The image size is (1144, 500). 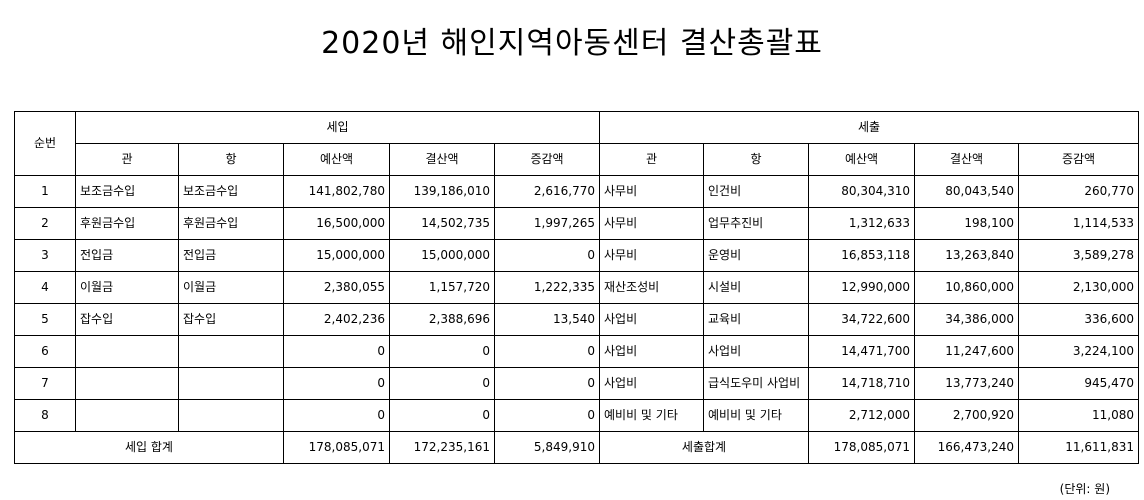 I want to click on table-cell: 2,380,055, so click(x=336, y=287).